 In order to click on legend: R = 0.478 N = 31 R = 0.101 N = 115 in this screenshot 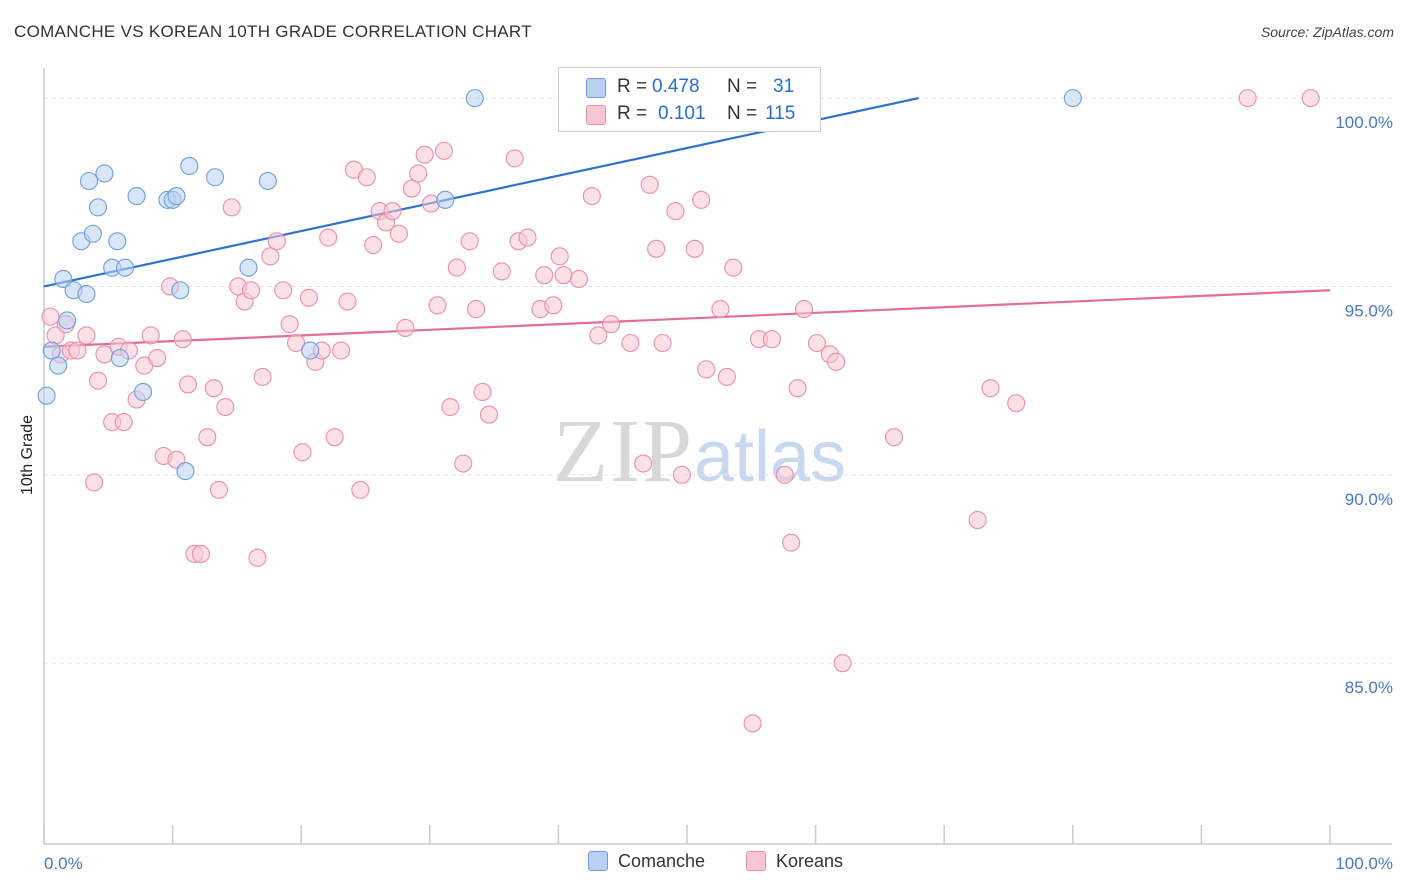, I will do `click(689, 99)`.